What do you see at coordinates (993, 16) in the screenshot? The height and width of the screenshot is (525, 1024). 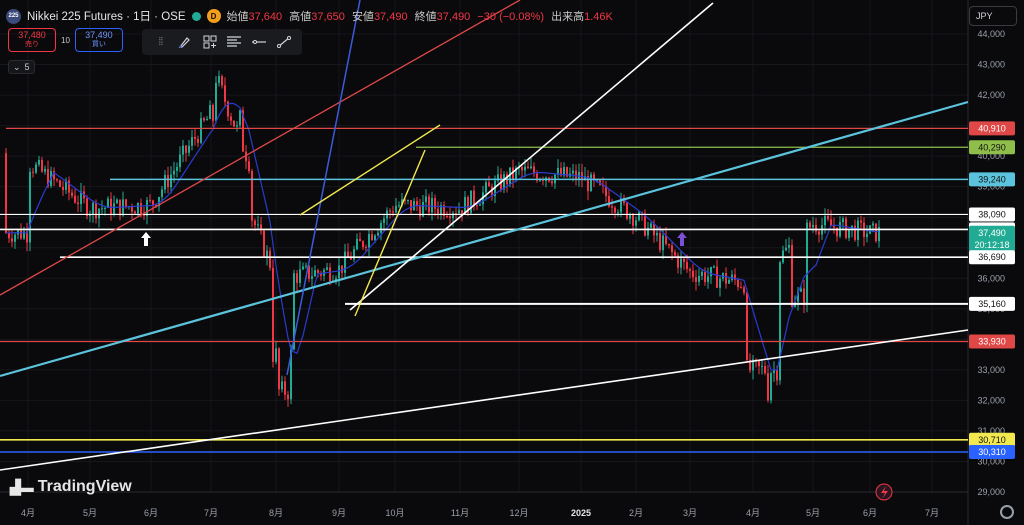 I see `currency-selector: JPY` at bounding box center [993, 16].